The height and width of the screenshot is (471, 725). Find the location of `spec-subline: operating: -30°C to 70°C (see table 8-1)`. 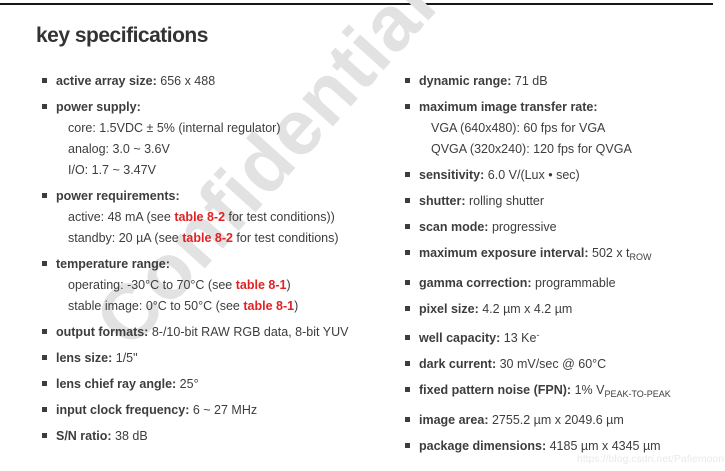

spec-subline: operating: -30°C to 70°C (see table 8-1) is located at coordinates (236, 285).